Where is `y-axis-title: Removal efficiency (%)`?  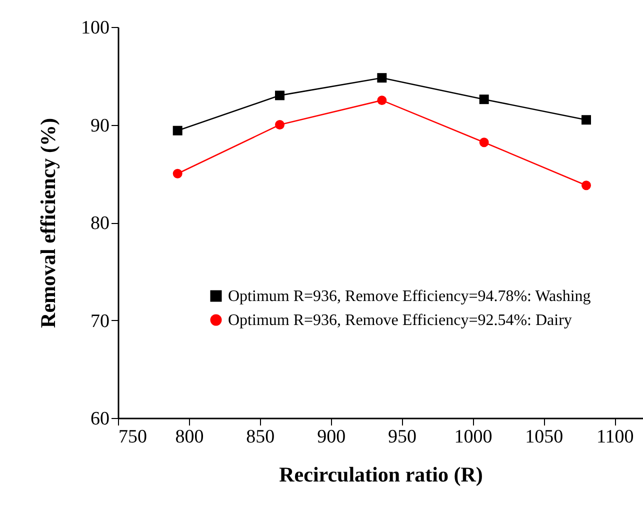 y-axis-title: Removal efficiency (%) is located at coordinates (48, 223).